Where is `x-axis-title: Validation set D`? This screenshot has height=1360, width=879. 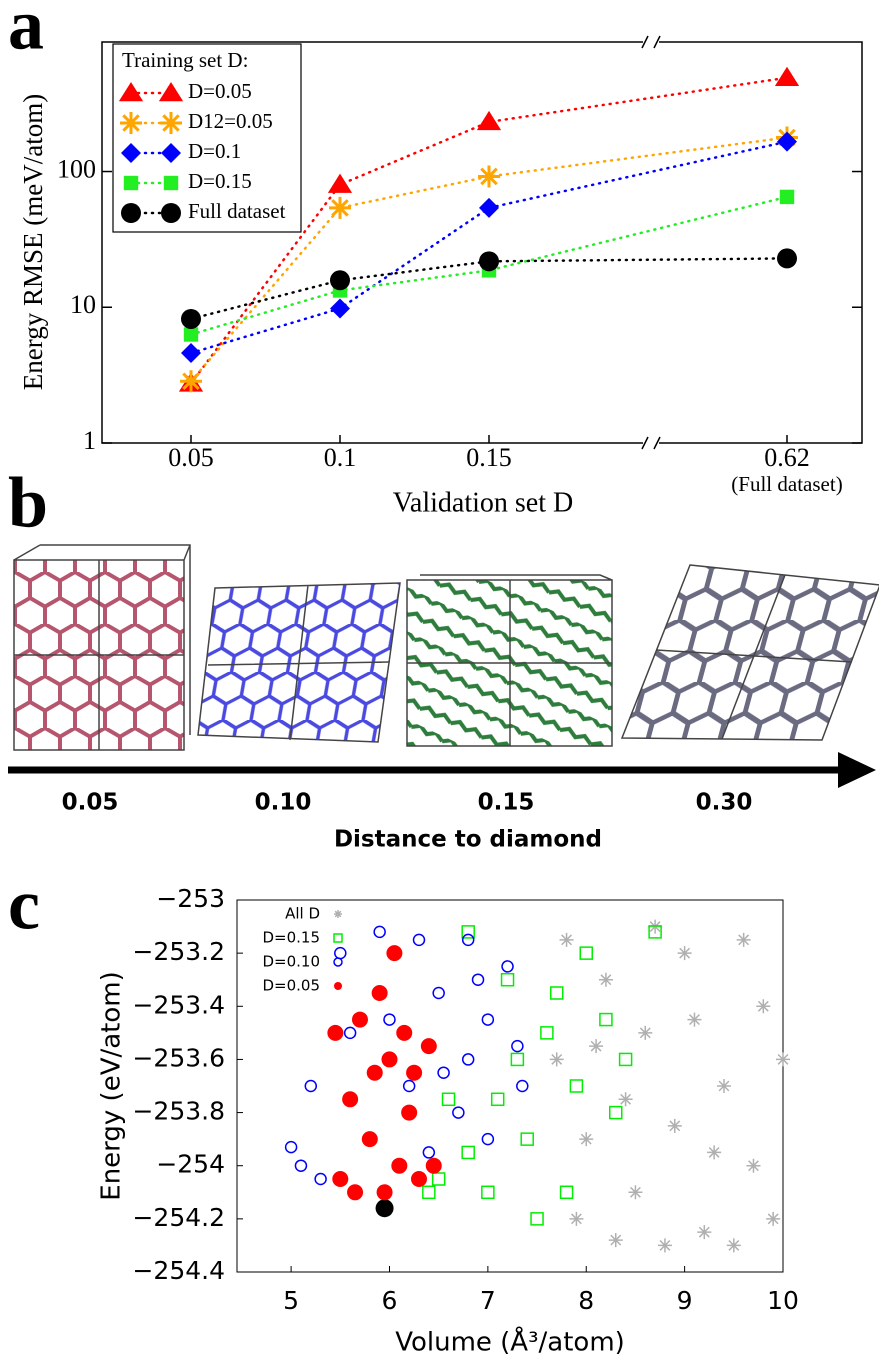 x-axis-title: Validation set D is located at coordinates (483, 502).